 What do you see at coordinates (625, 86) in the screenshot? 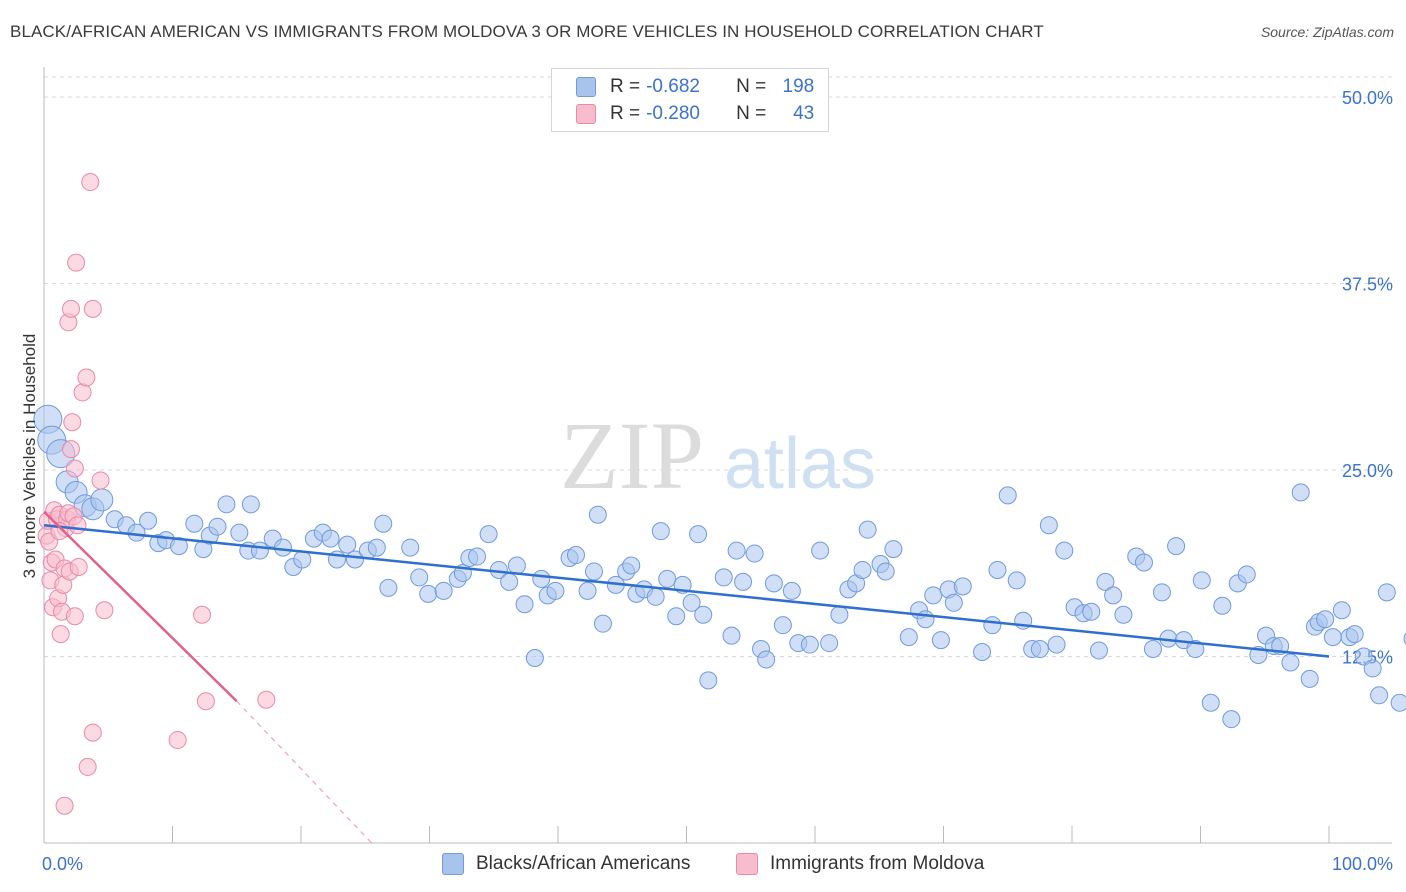
I see `legend-r-label: R =` at bounding box center [625, 86].